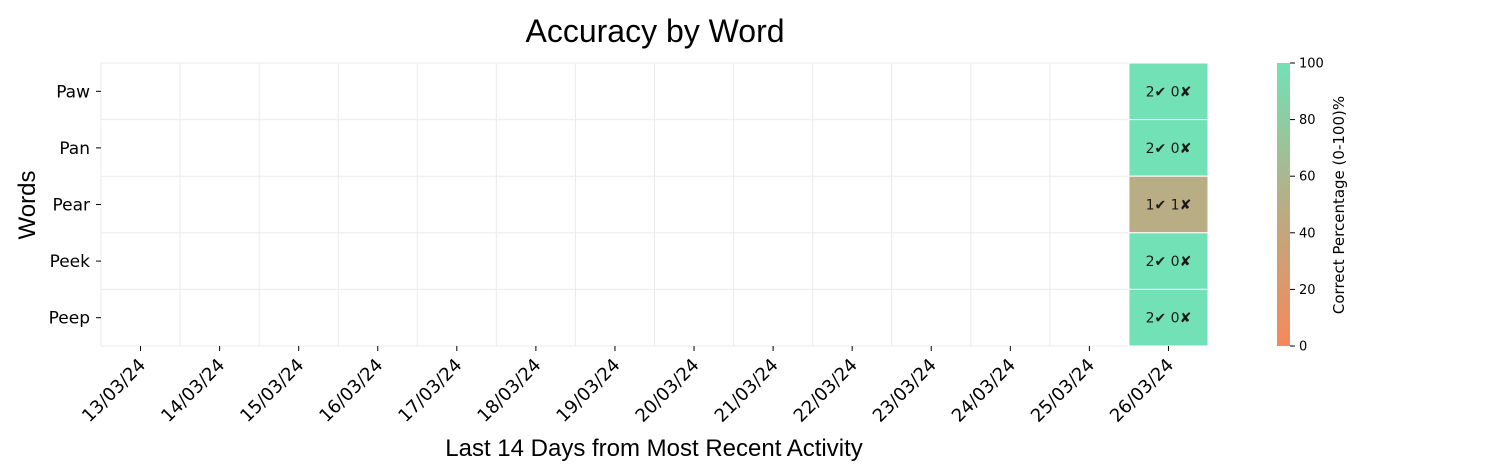 This screenshot has height=475, width=1500. I want to click on x-axis-label: Last 14 Days from Most Recent Activity, so click(653, 448).